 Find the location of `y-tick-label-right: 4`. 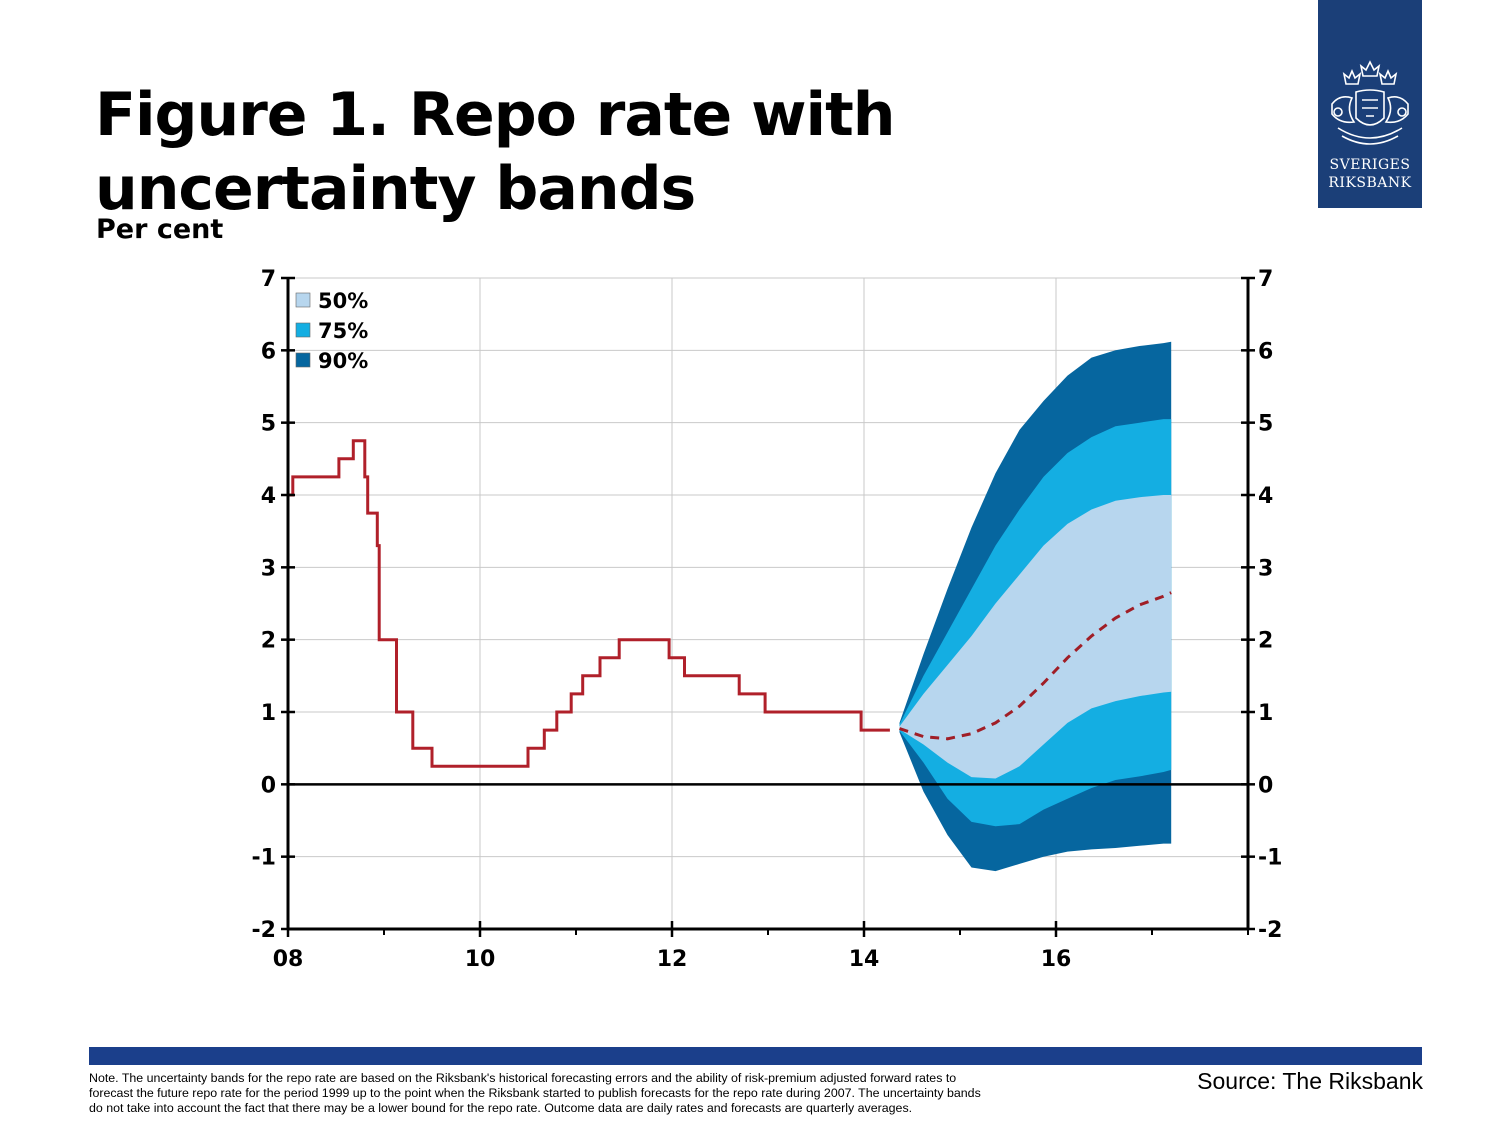

y-tick-label-right: 4 is located at coordinates (1265, 496).